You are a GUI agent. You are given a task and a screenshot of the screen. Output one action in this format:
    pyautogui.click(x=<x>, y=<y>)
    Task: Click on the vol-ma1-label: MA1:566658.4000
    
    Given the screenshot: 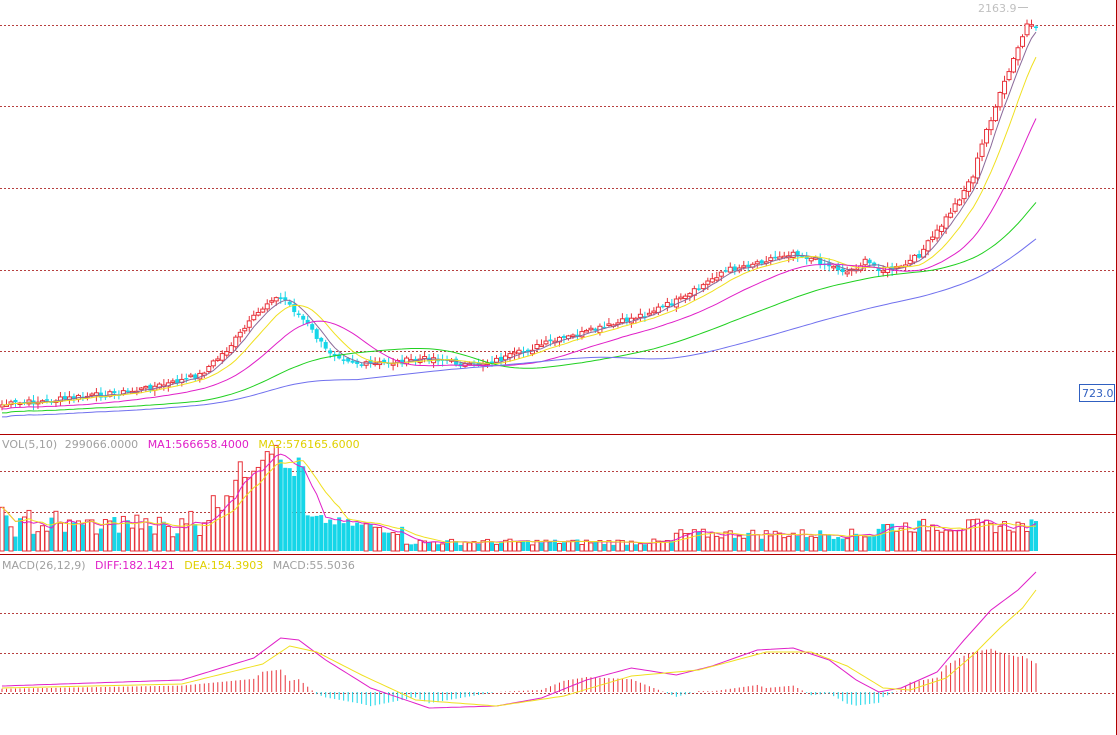 What is the action you would take?
    pyautogui.click(x=198, y=444)
    